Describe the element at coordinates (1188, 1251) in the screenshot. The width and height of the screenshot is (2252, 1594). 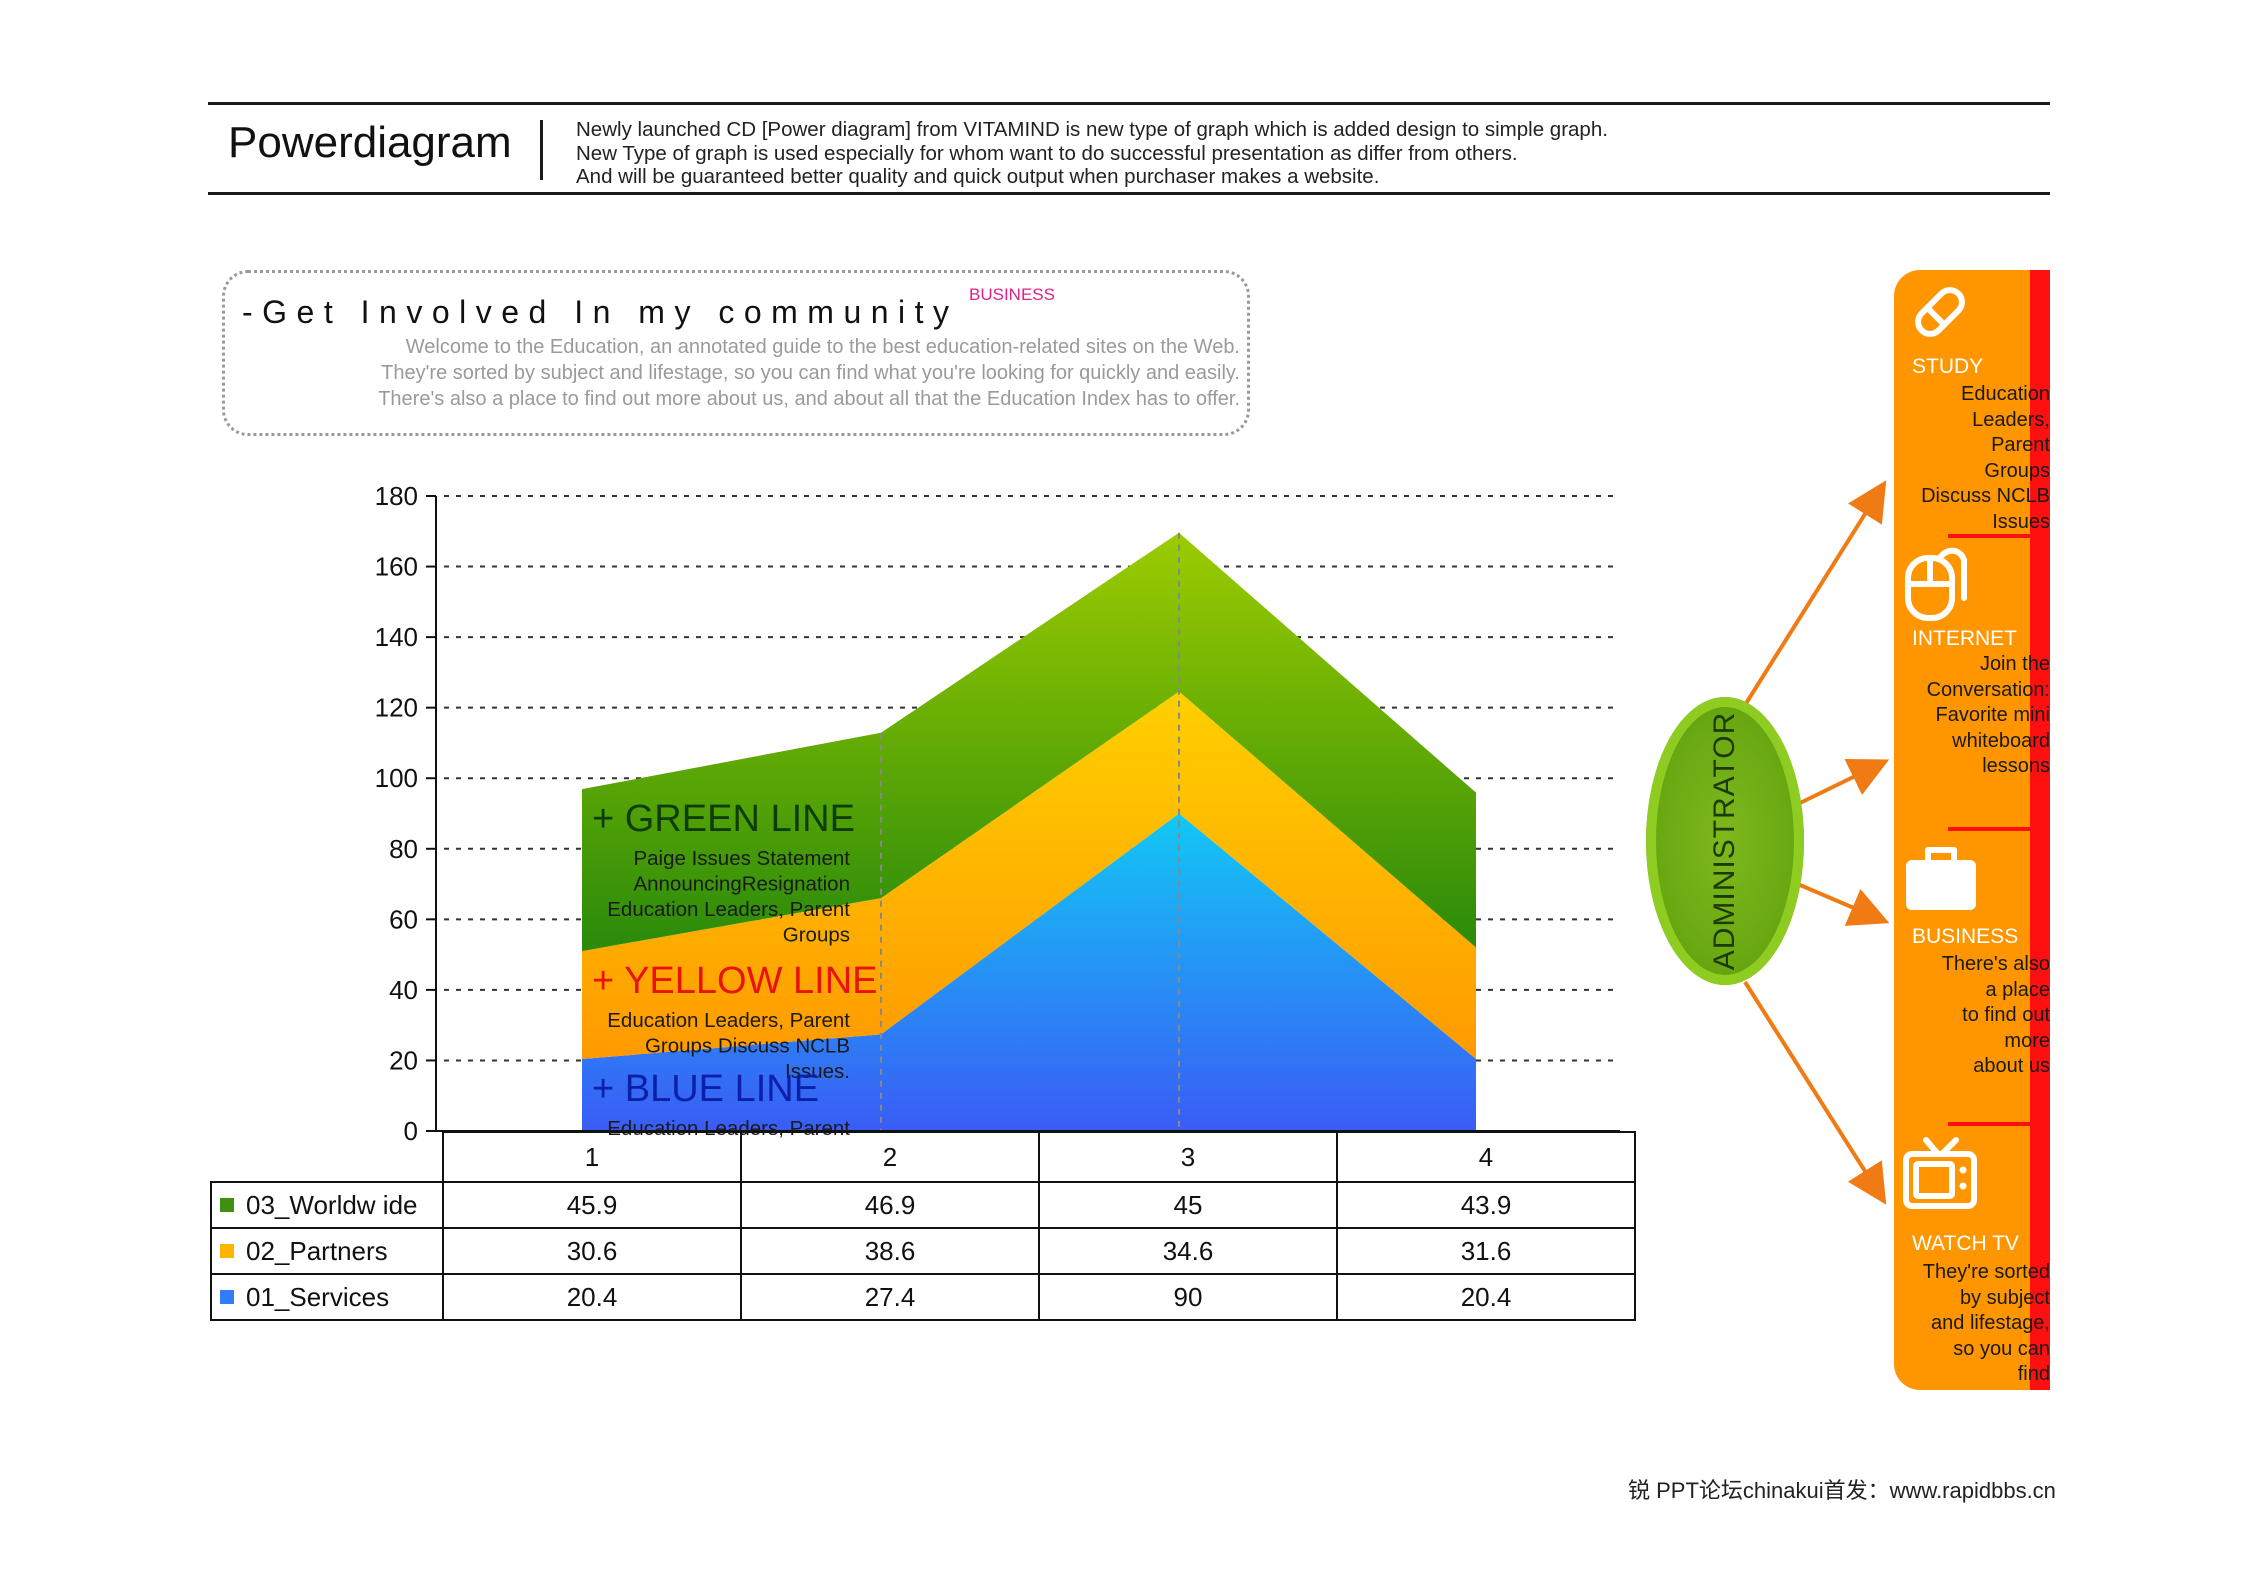
I see `table-cell: 34.6` at that location.